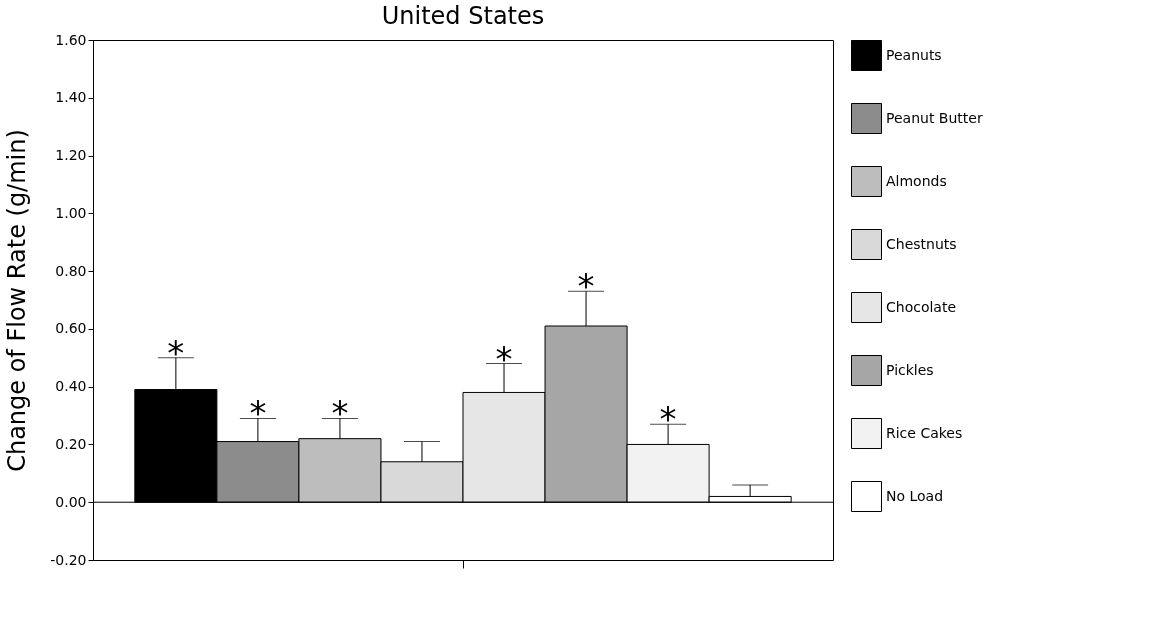  I want to click on legend-label: No Load, so click(915, 495).